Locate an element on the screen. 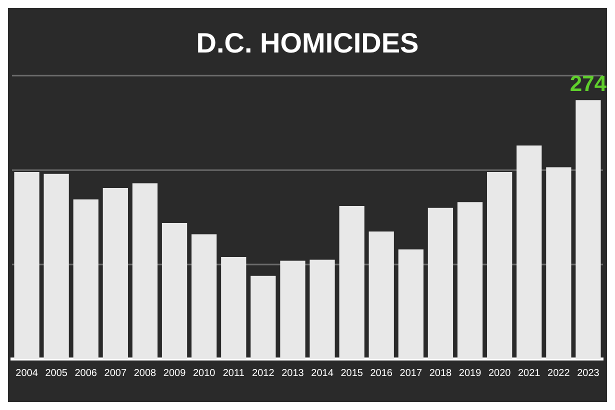 The image size is (615, 410). x-tick-label: 2015 is located at coordinates (352, 373).